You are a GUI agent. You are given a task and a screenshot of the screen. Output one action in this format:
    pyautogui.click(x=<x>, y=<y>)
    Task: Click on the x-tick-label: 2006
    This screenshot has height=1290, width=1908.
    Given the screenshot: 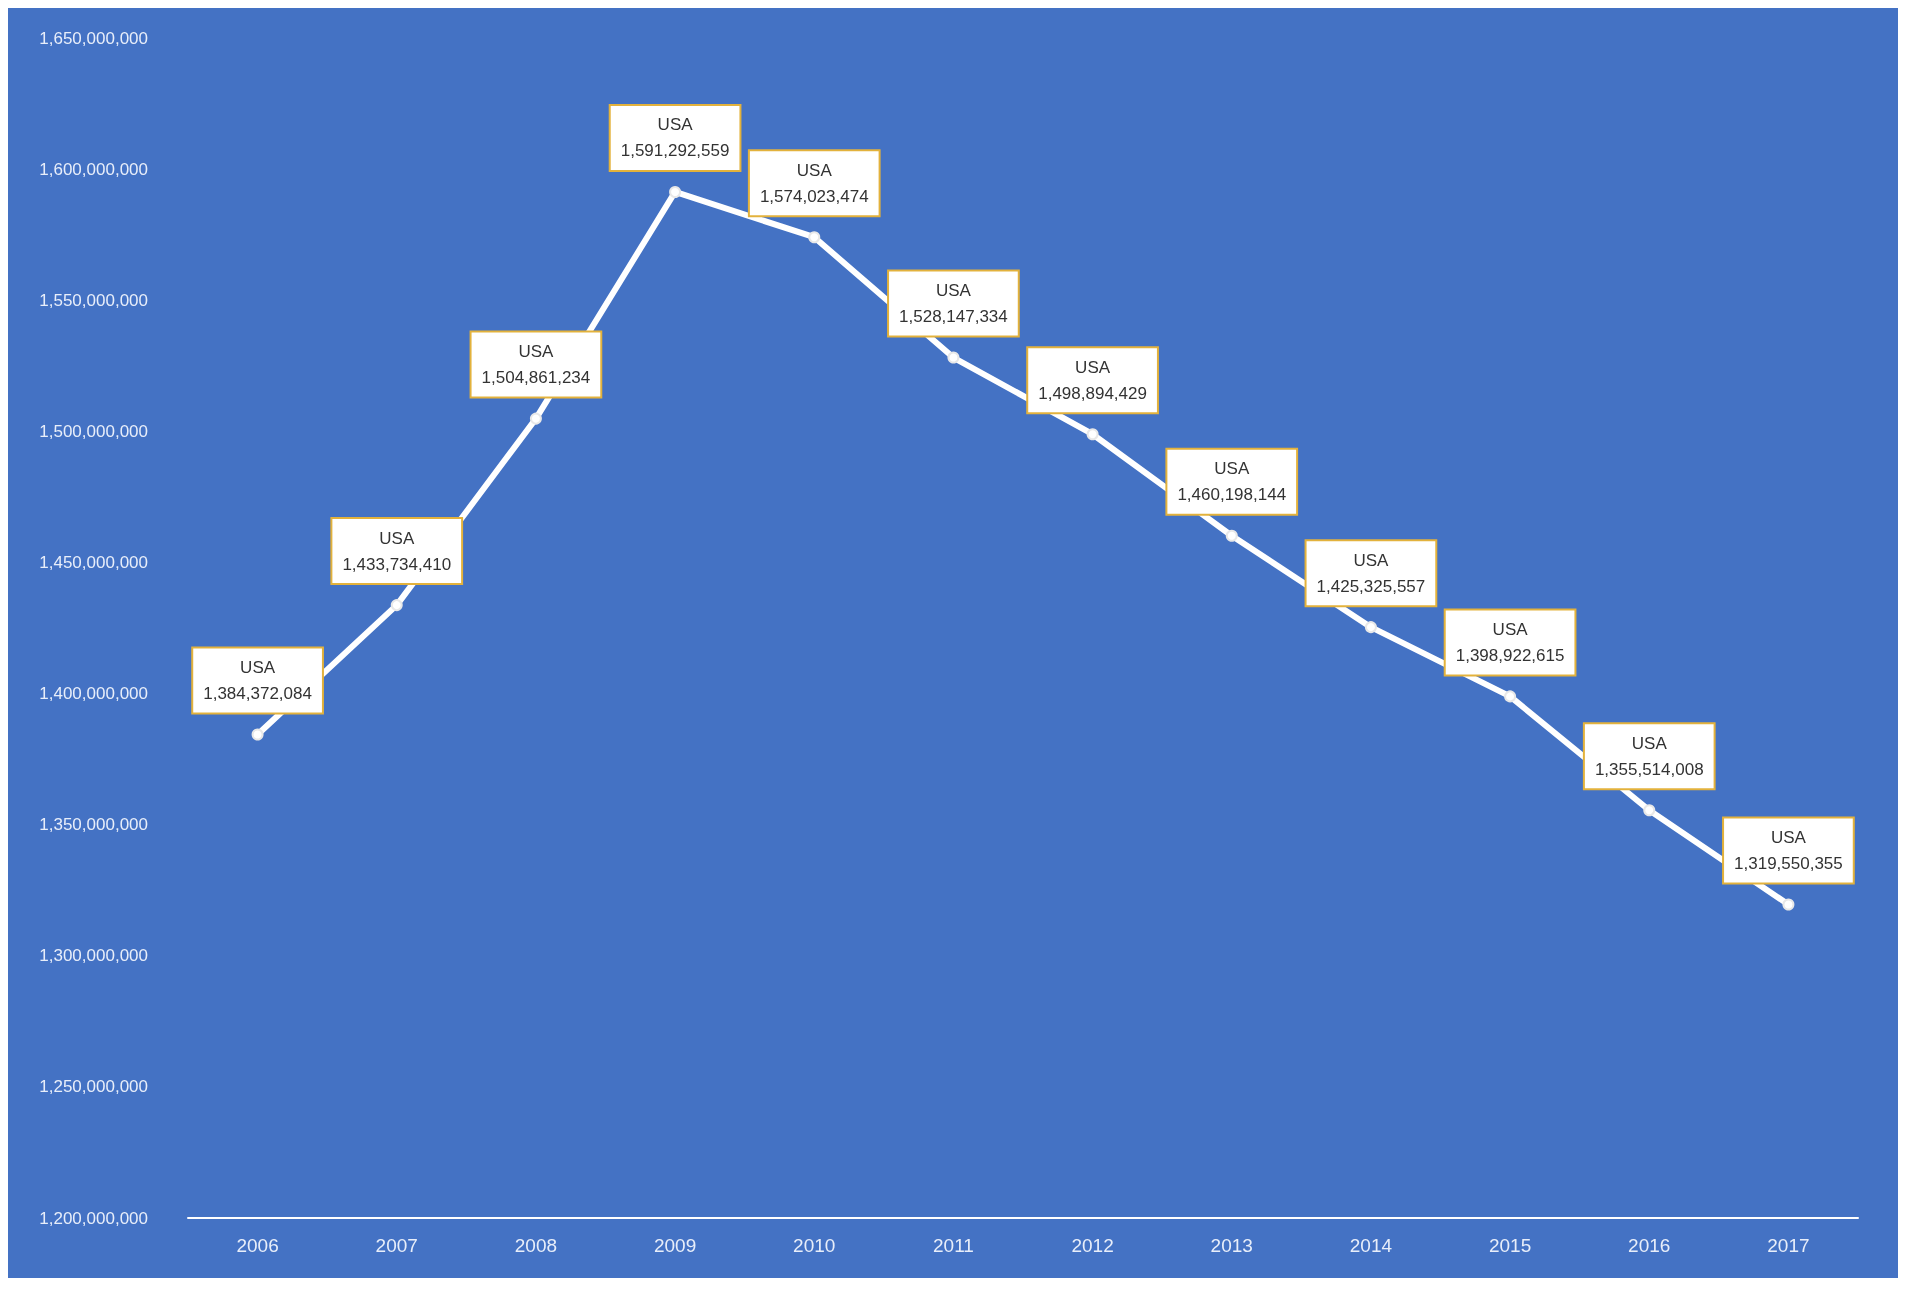 What is the action you would take?
    pyautogui.click(x=257, y=1245)
    